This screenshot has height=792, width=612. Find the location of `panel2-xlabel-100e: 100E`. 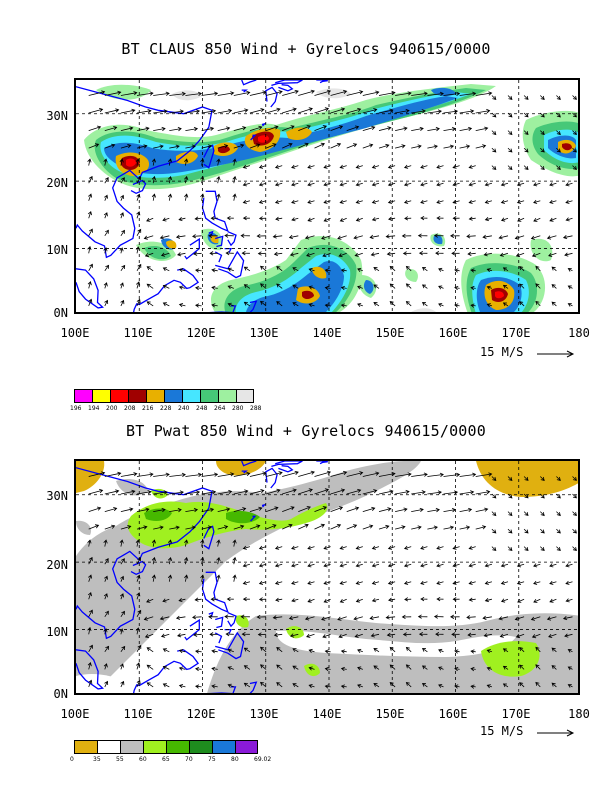

panel2-xlabel-100e: 100E is located at coordinates (75, 714).